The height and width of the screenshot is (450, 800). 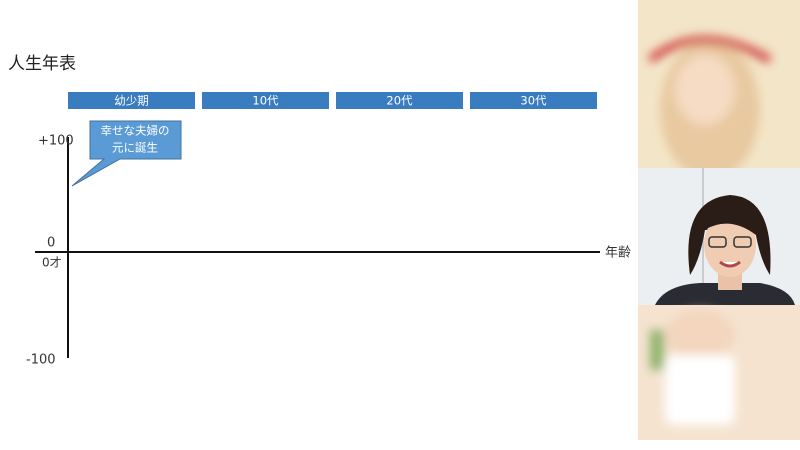 I want to click on y-label-bottom: -100, so click(x=41, y=360).